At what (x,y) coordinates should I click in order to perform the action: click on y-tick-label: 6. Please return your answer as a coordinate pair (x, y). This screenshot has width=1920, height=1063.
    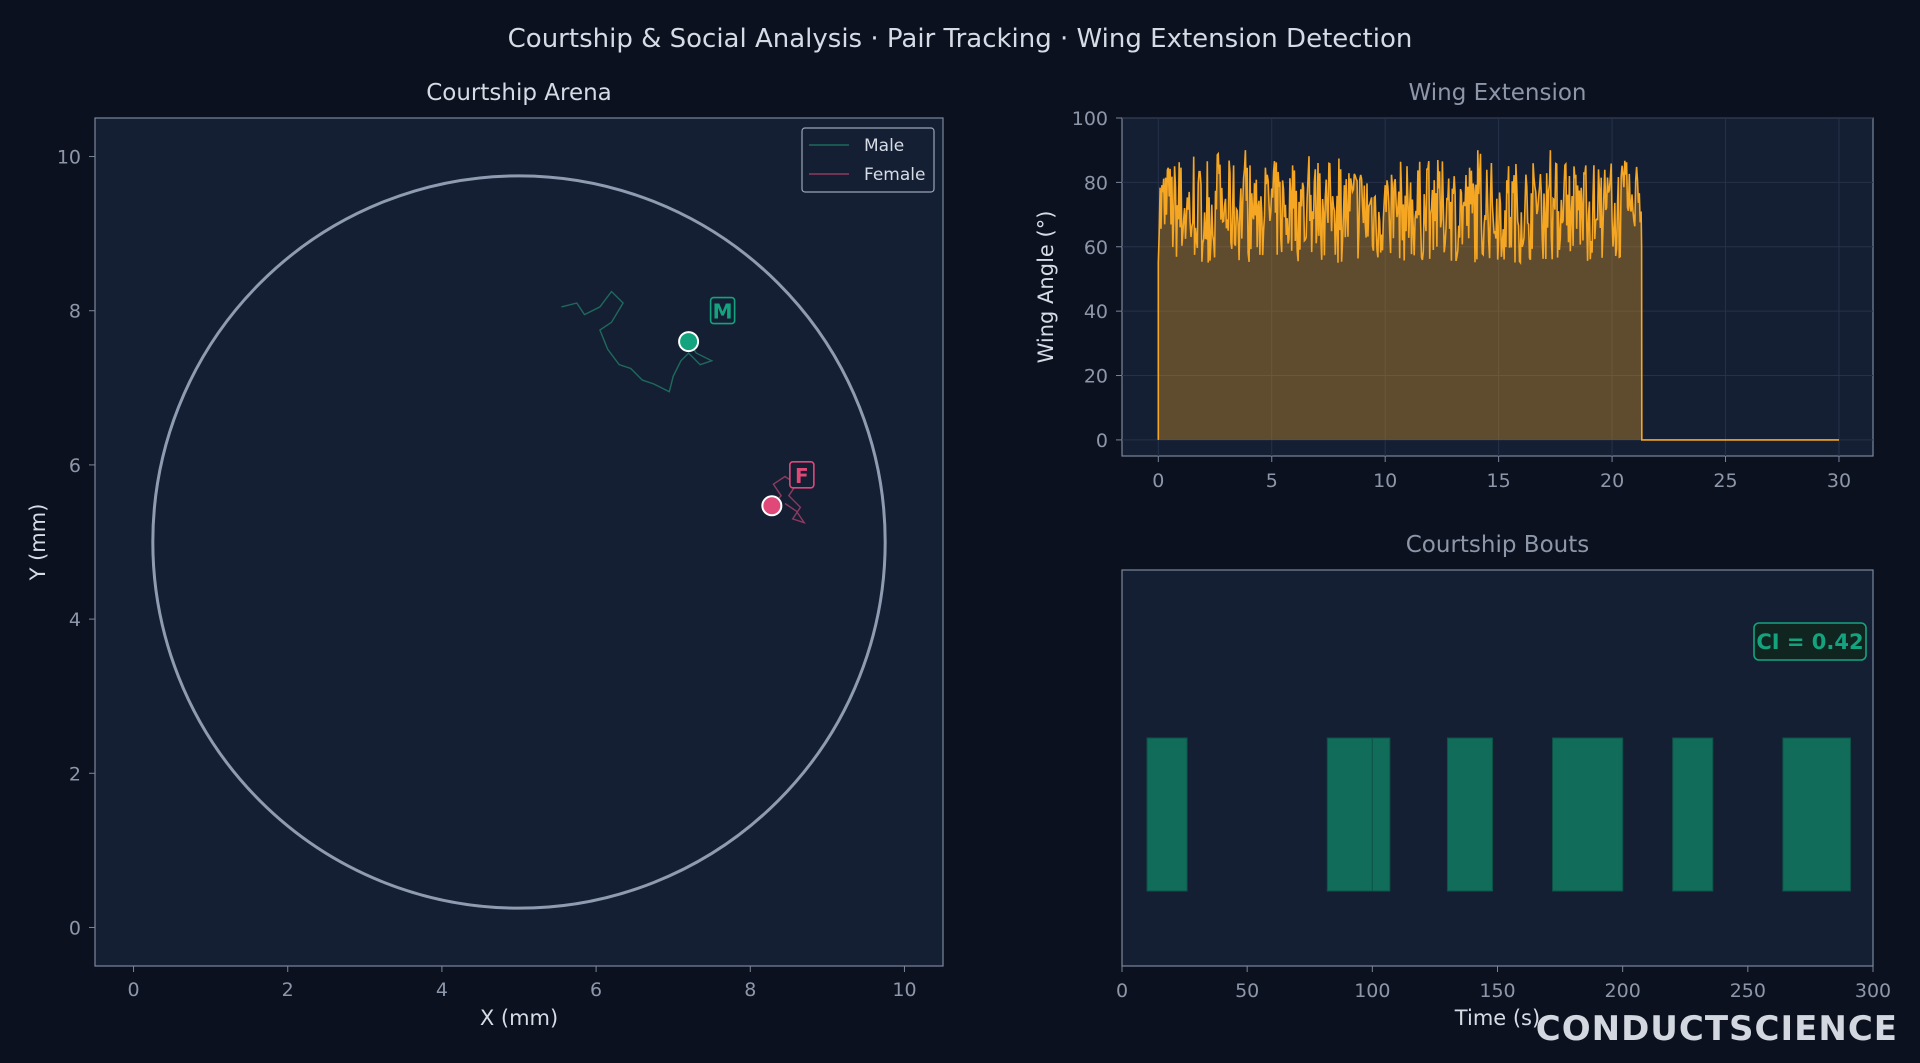
    Looking at the image, I should click on (75, 466).